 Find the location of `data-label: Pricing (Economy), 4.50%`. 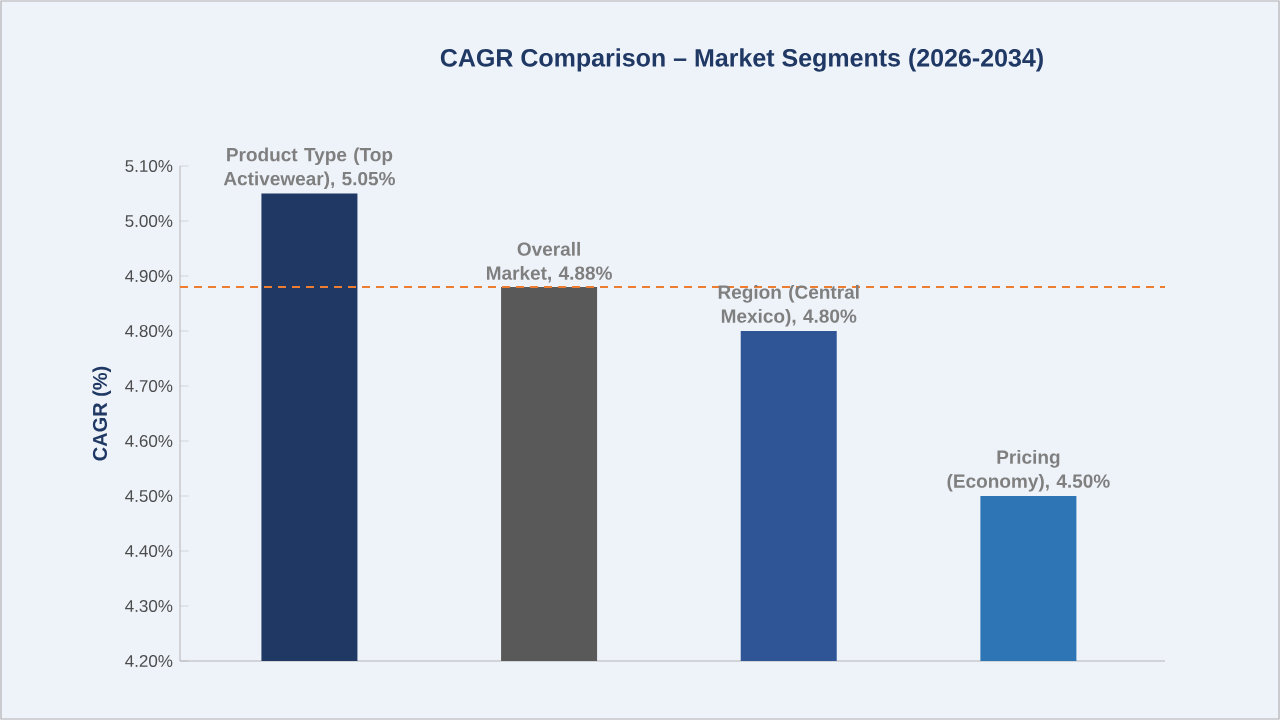

data-label: Pricing (Economy), 4.50% is located at coordinates (1028, 470).